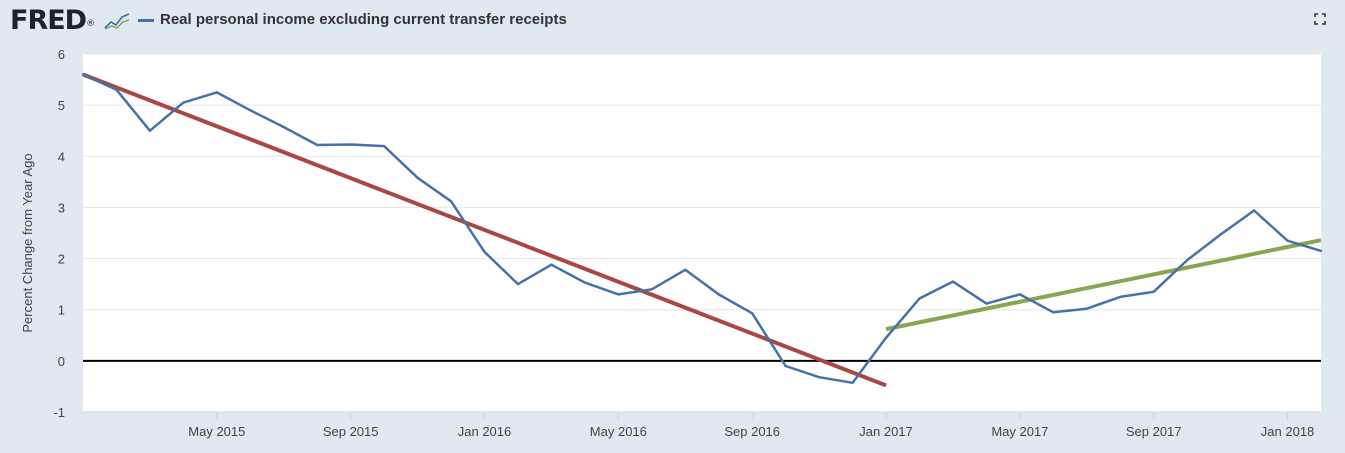 This screenshot has width=1345, height=453. Describe the element at coordinates (1103, 285) in the screenshot. I see `trendline-rise` at that location.